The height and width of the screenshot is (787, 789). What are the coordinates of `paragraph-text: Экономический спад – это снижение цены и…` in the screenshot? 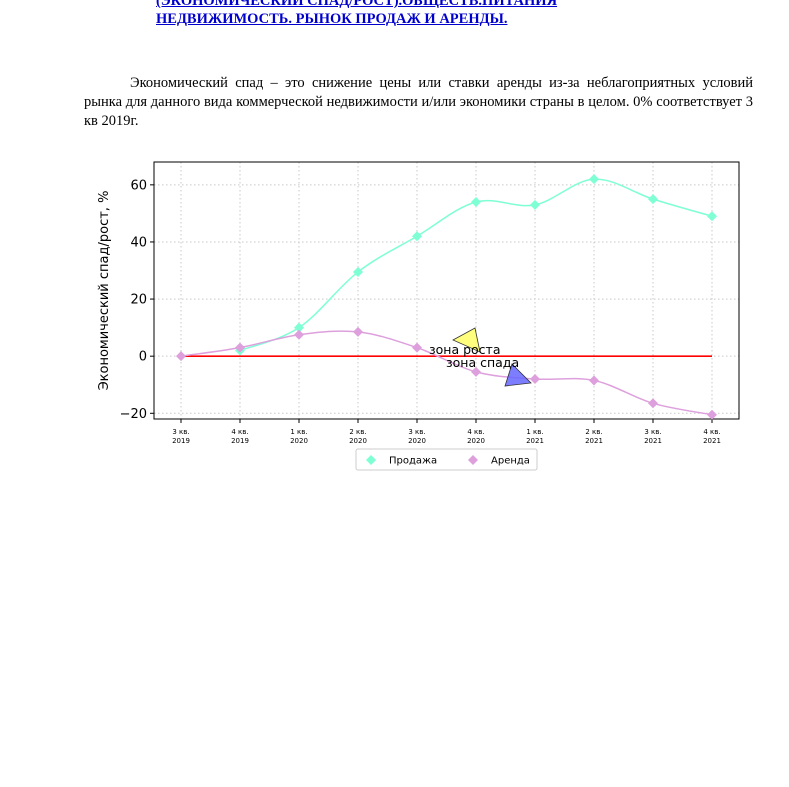 It's located at (418, 102).